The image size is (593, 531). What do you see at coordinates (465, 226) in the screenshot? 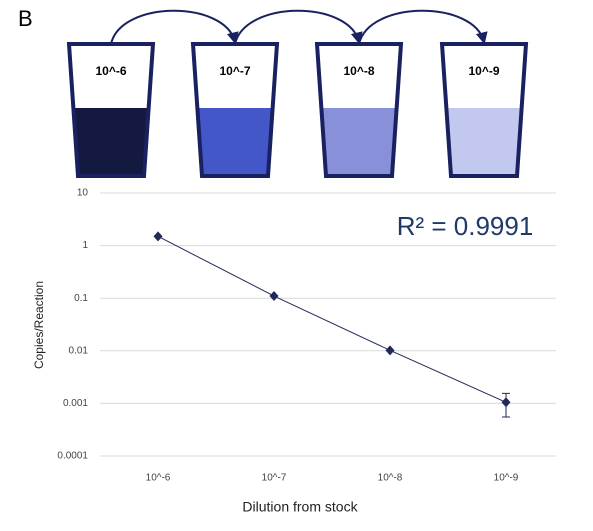
I see `annotation: R² = 0.9991` at bounding box center [465, 226].